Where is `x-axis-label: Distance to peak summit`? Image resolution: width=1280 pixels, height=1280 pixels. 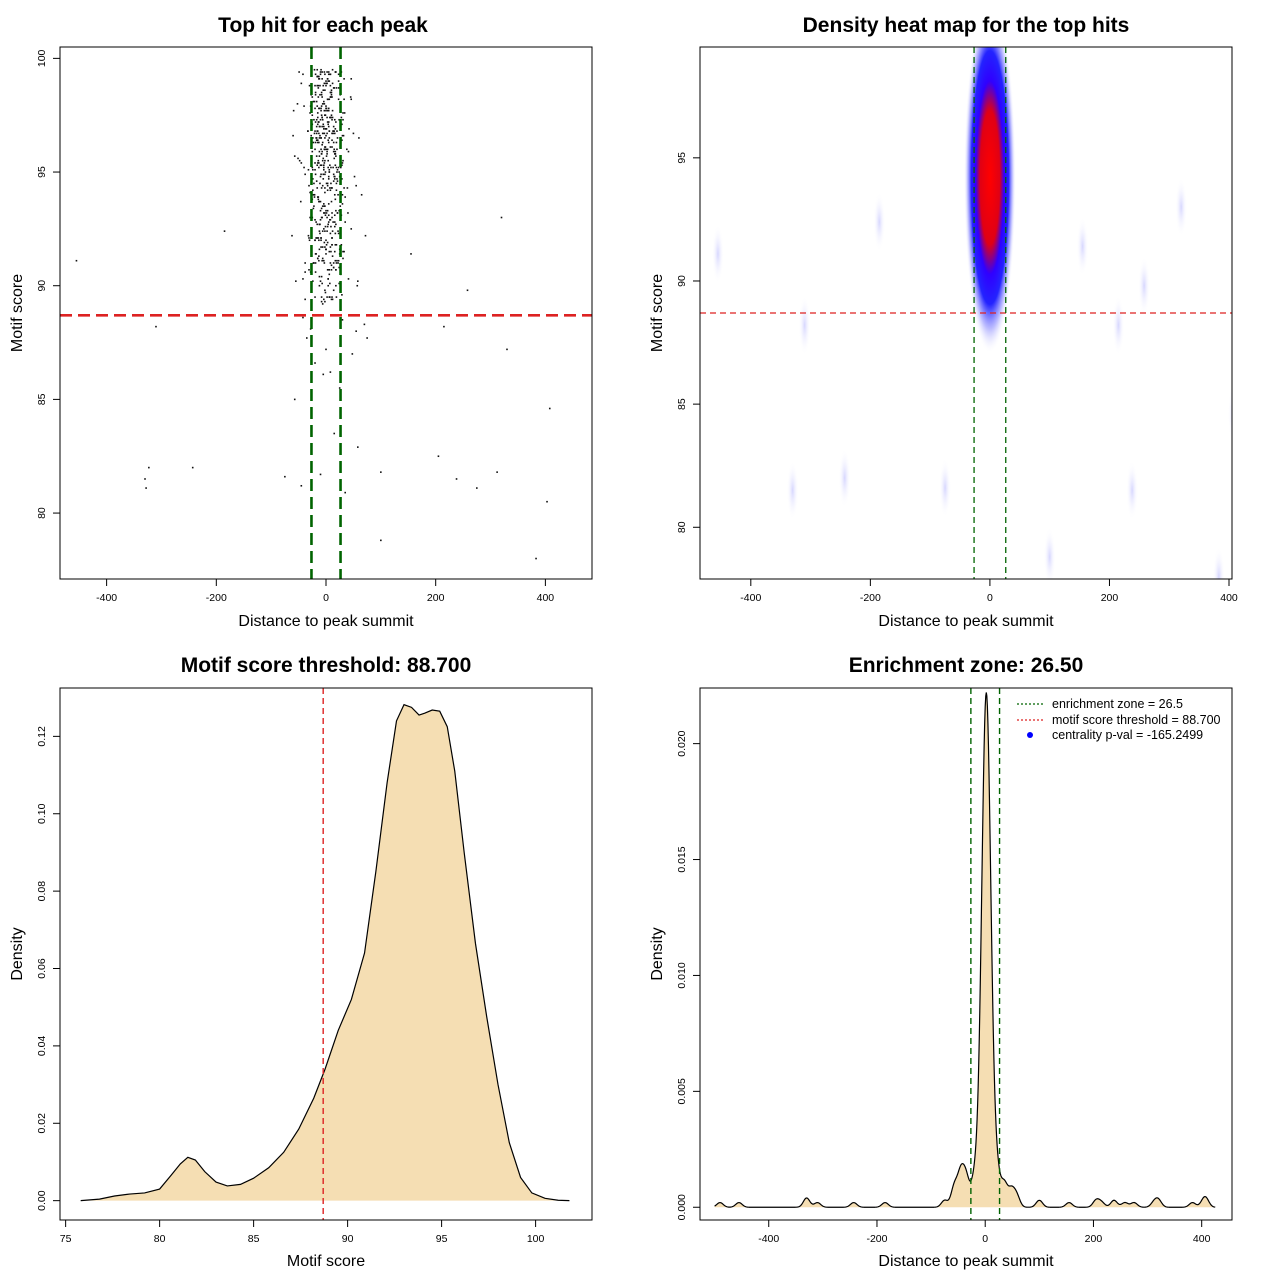 x-axis-label: Distance to peak summit is located at coordinates (326, 621).